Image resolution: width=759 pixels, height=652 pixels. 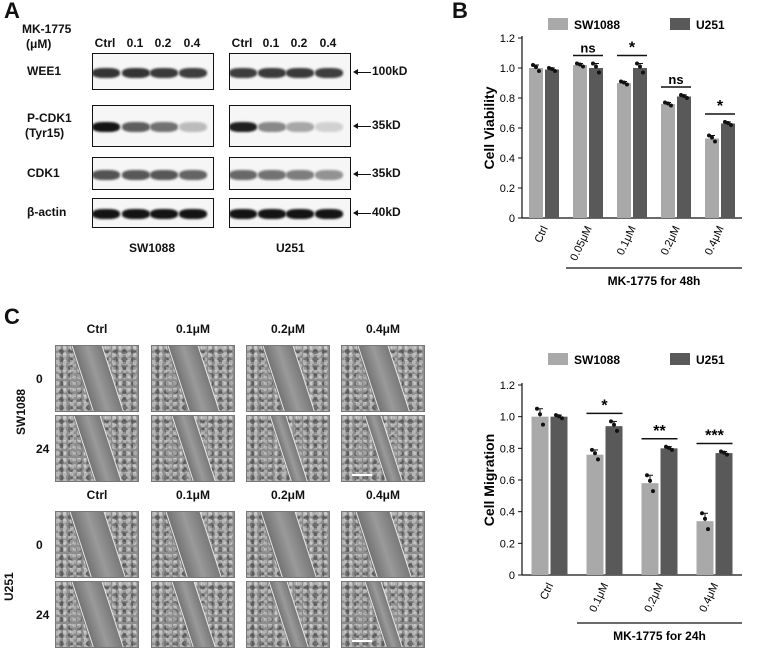 What do you see at coordinates (12, 316) in the screenshot?
I see `panel-letter-c: C` at bounding box center [12, 316].